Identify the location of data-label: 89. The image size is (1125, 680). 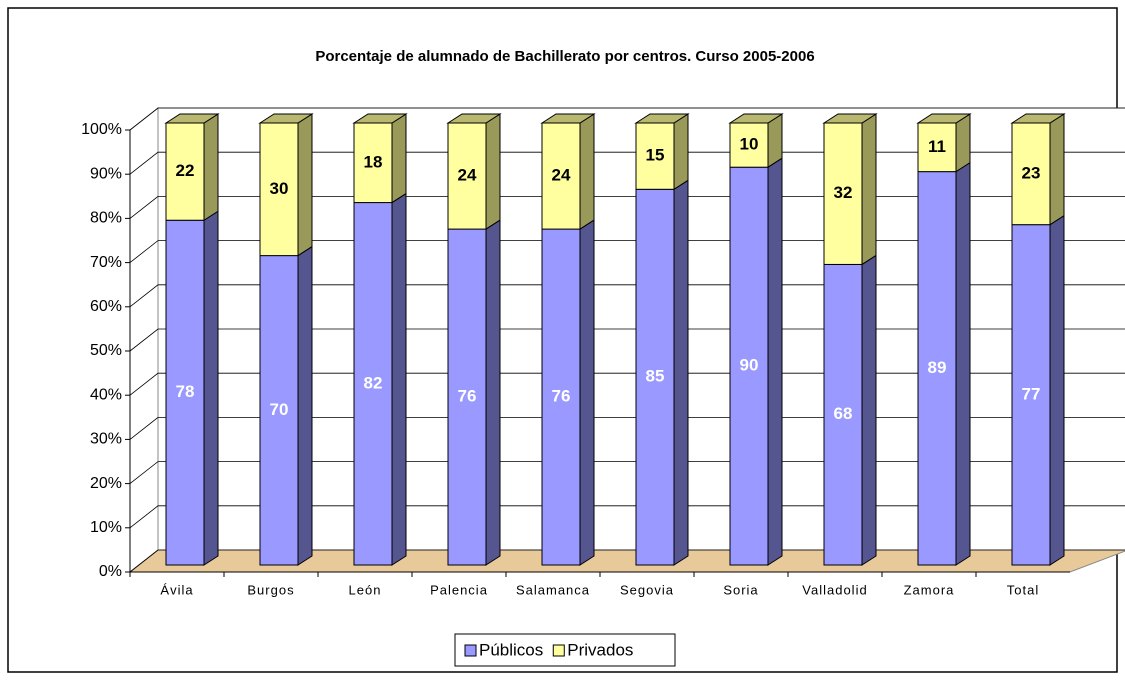
(937, 367).